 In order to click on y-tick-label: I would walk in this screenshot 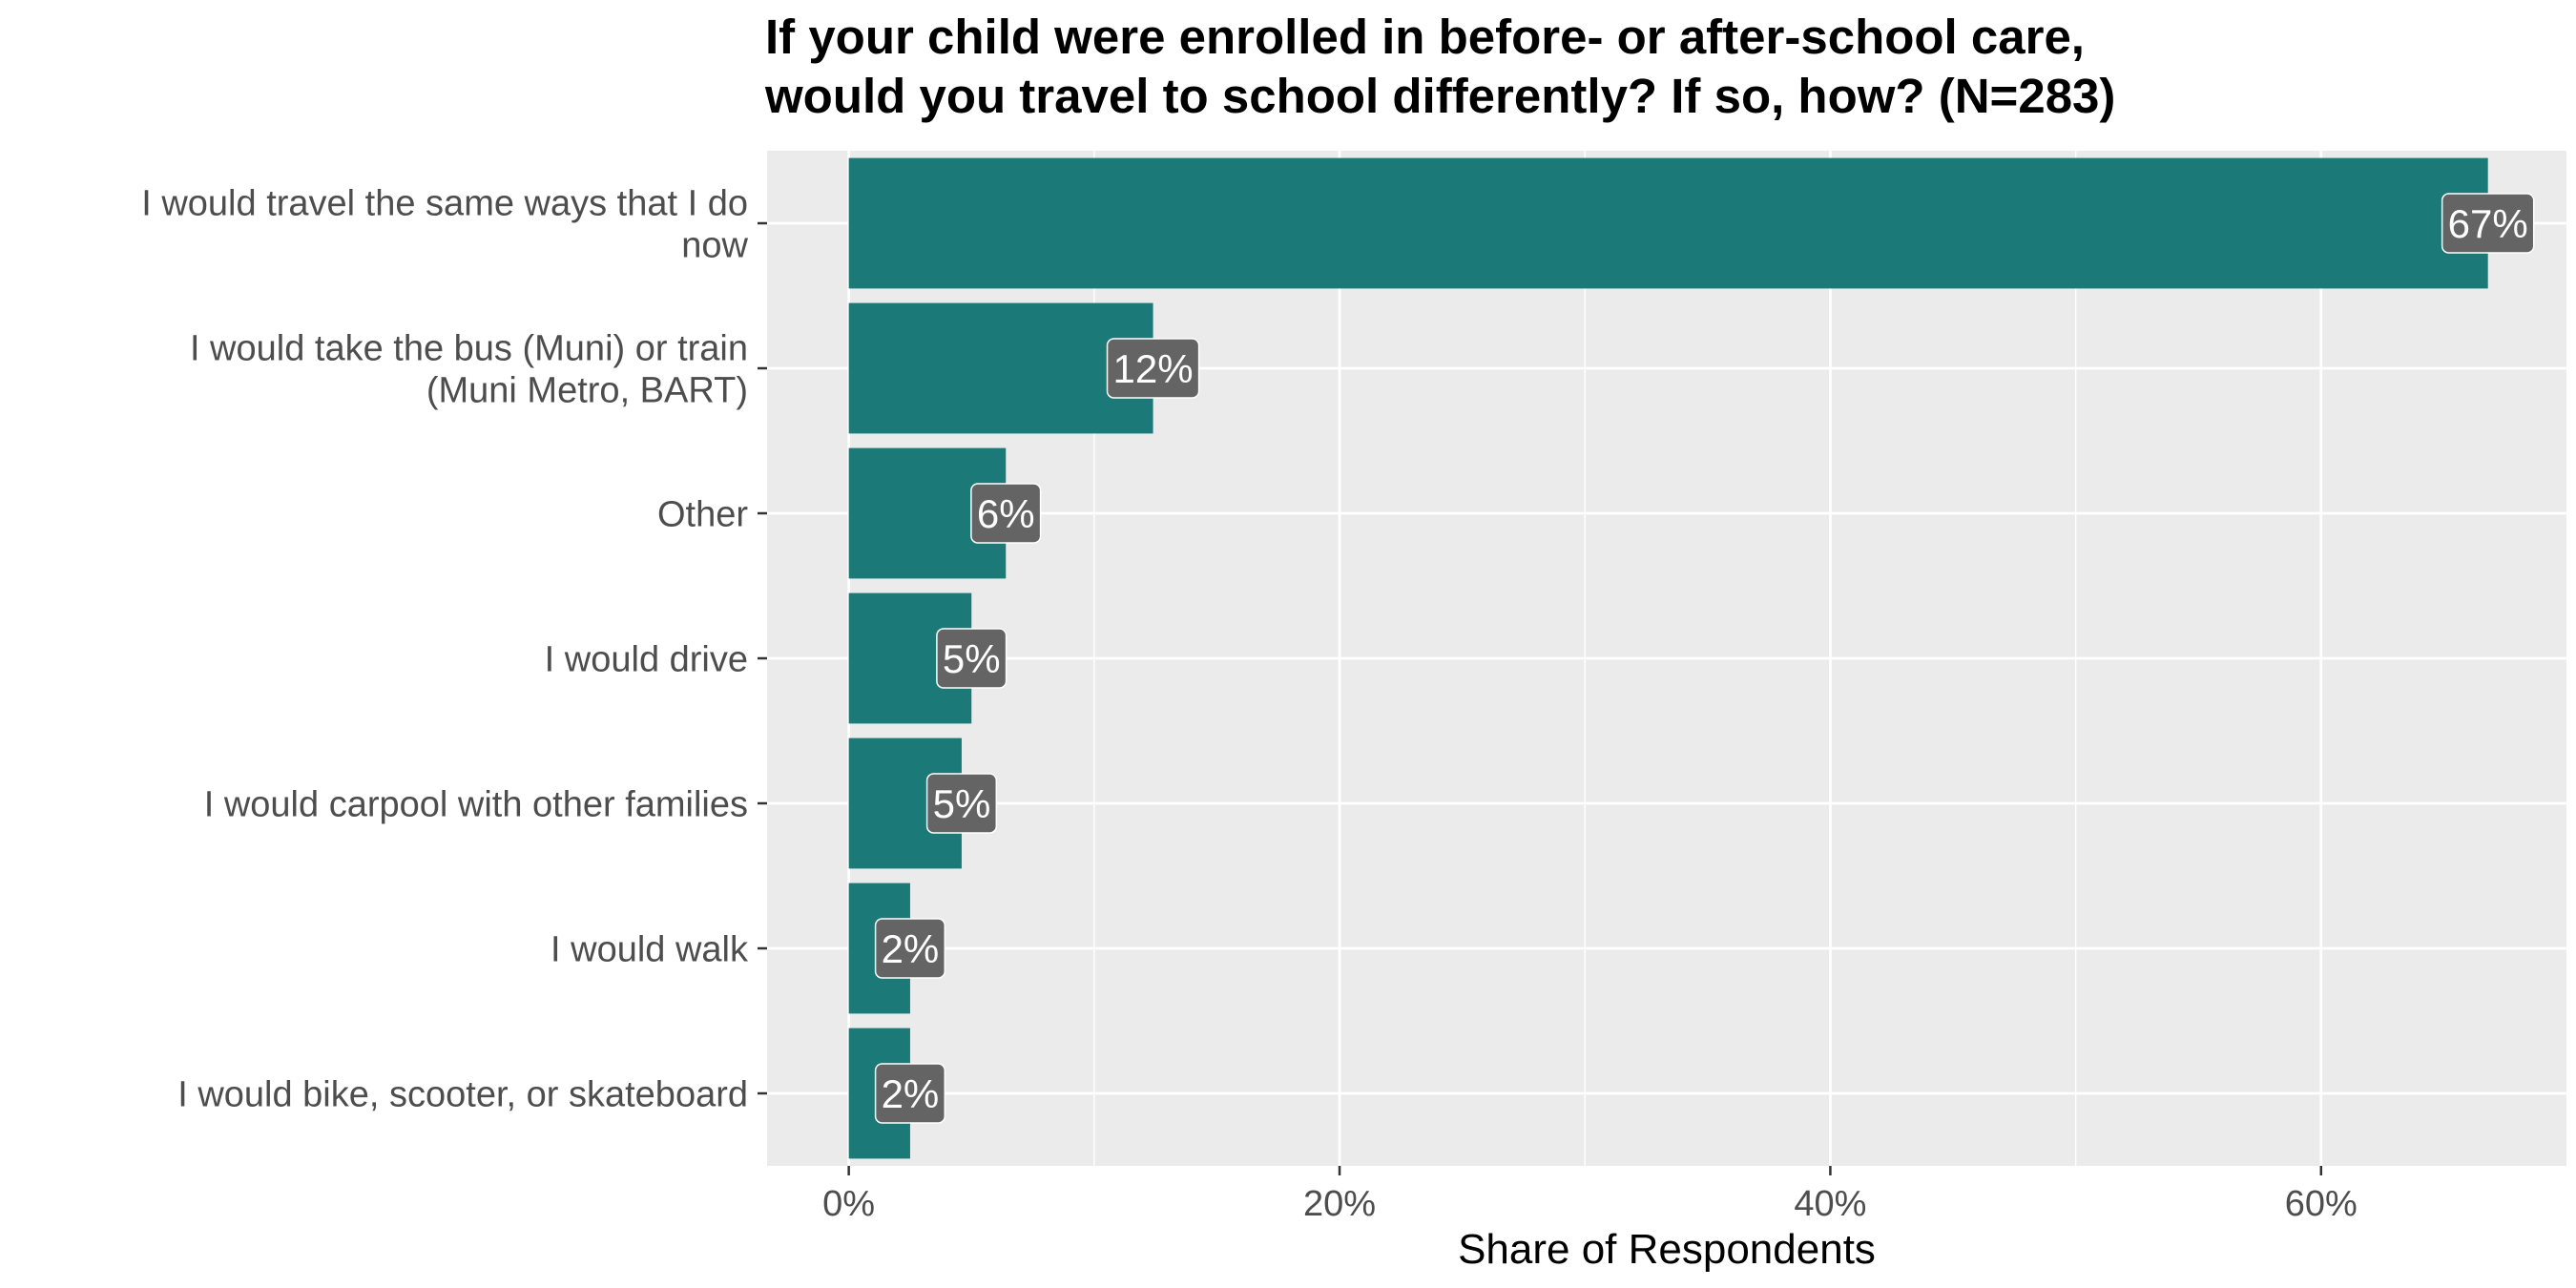, I will do `click(650, 949)`.